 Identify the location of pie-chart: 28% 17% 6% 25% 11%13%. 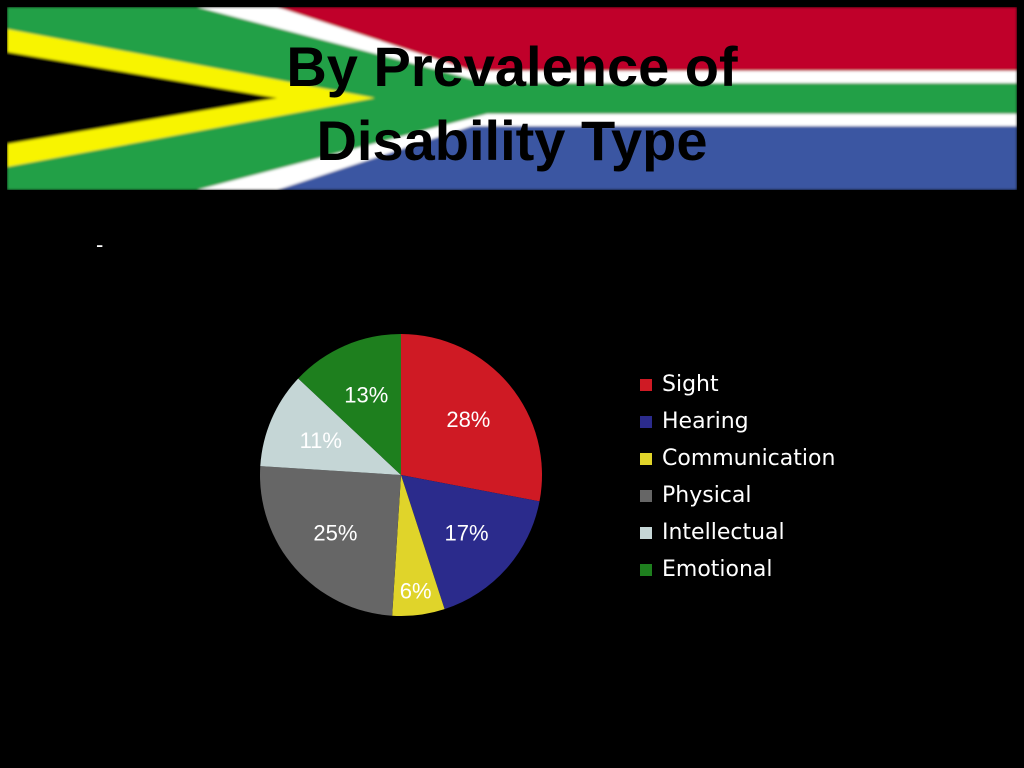
(401, 475).